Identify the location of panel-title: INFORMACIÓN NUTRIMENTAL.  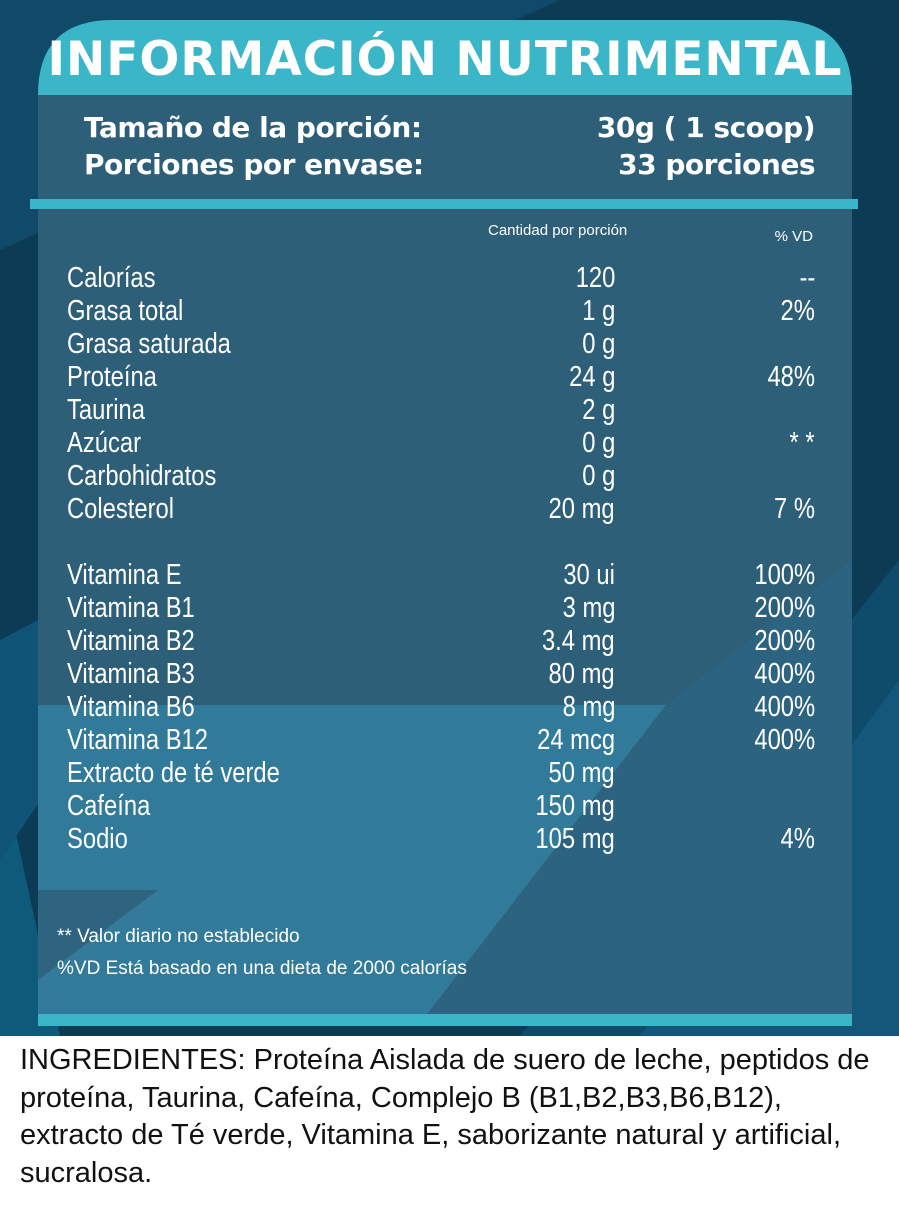
(445, 59).